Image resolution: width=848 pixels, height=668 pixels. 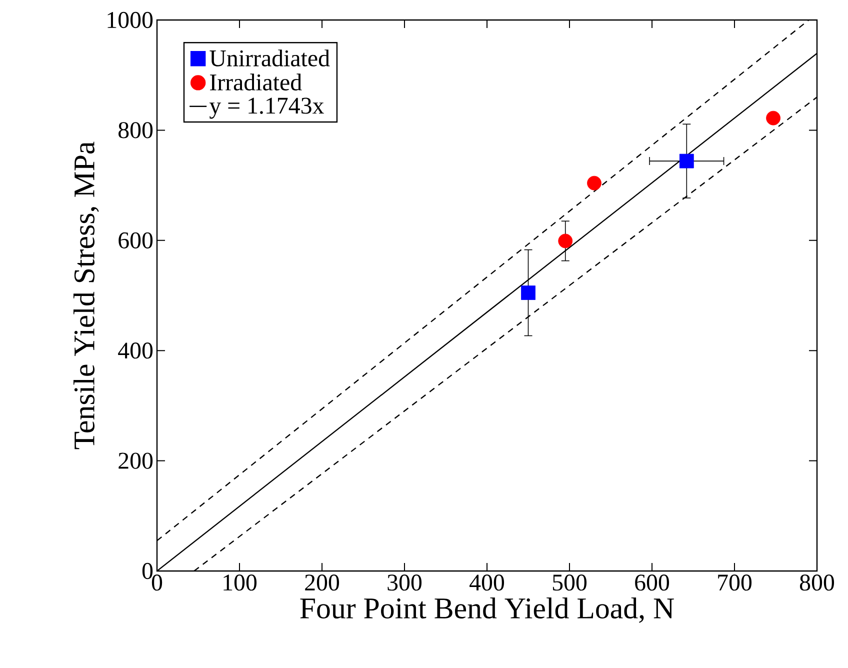 What do you see at coordinates (322, 582) in the screenshot?
I see `x-tick-label: 200` at bounding box center [322, 582].